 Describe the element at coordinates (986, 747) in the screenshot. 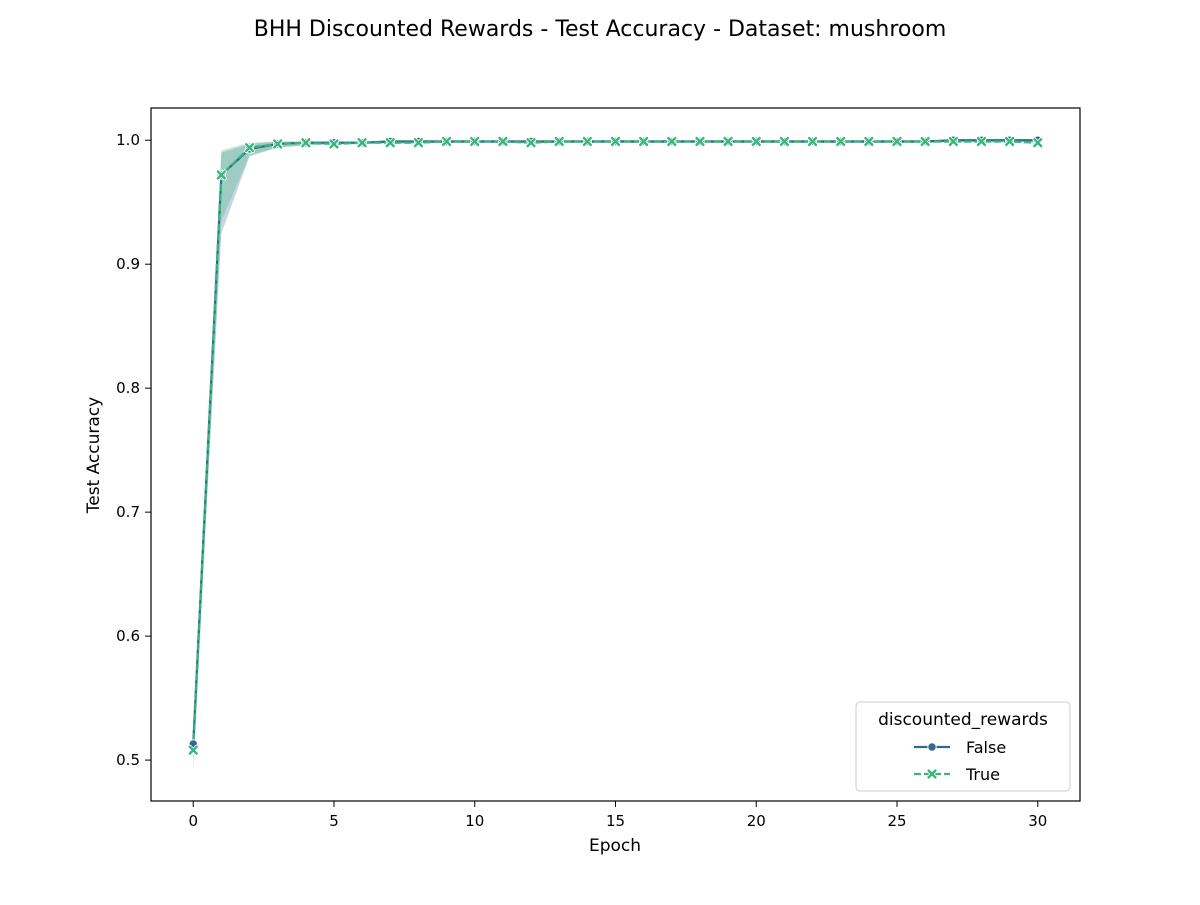

I see `legend-label: False` at that location.